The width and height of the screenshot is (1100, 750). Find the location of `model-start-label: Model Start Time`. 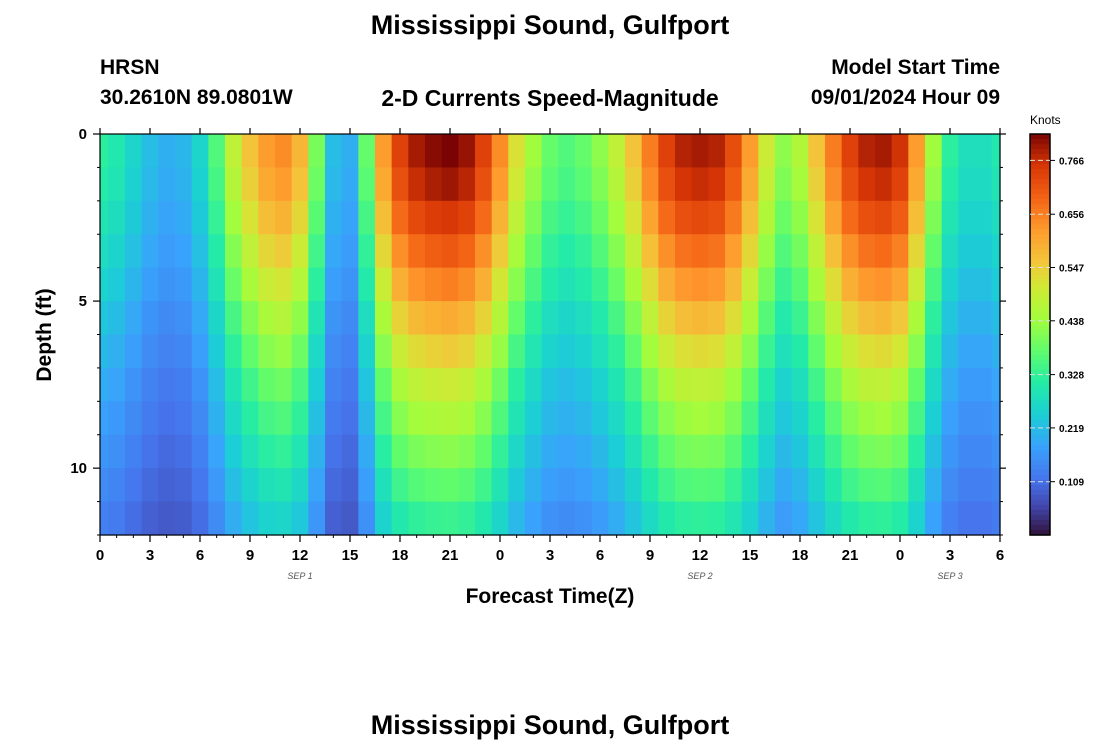

model-start-label: Model Start Time is located at coordinates (915, 67).